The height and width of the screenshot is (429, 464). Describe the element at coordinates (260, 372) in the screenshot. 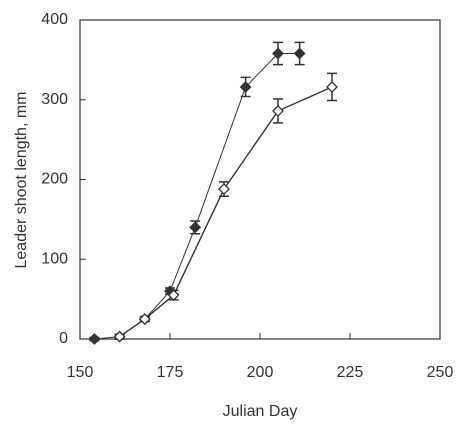

I see `x-tick-label: 200` at that location.